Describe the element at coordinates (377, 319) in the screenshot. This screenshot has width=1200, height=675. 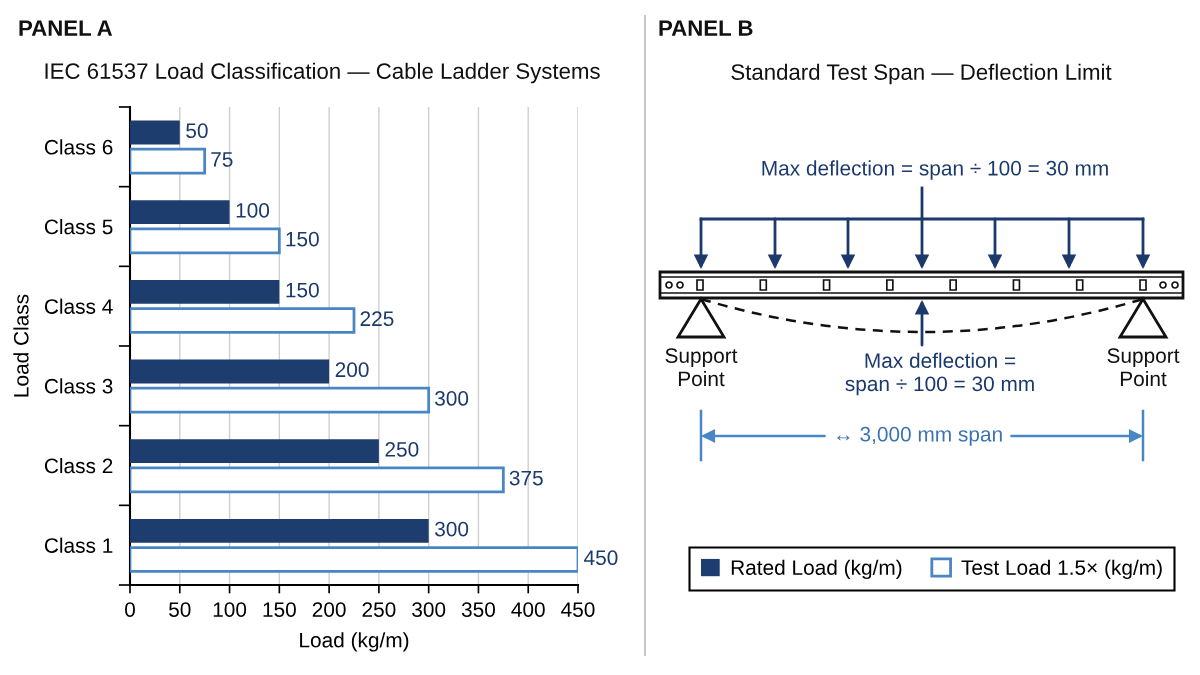
I see `data-label: 225` at that location.